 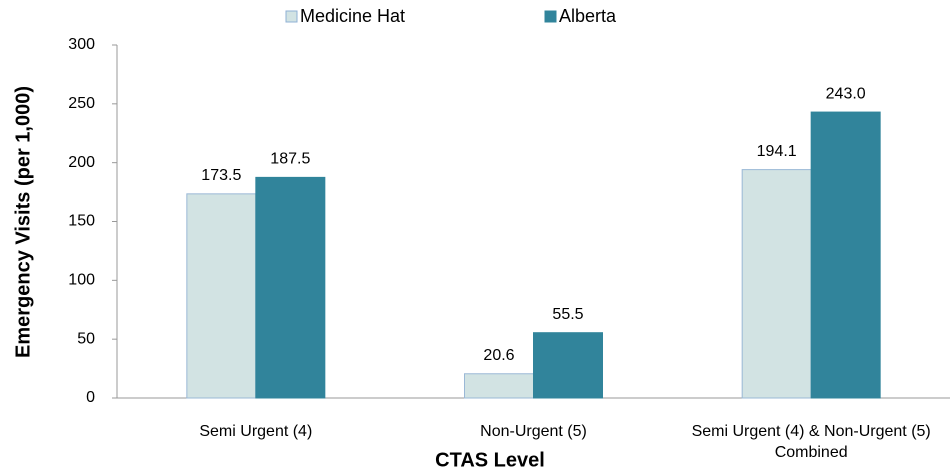 What do you see at coordinates (256, 431) in the screenshot?
I see `x-tick-label: Semi Urgent (4)` at bounding box center [256, 431].